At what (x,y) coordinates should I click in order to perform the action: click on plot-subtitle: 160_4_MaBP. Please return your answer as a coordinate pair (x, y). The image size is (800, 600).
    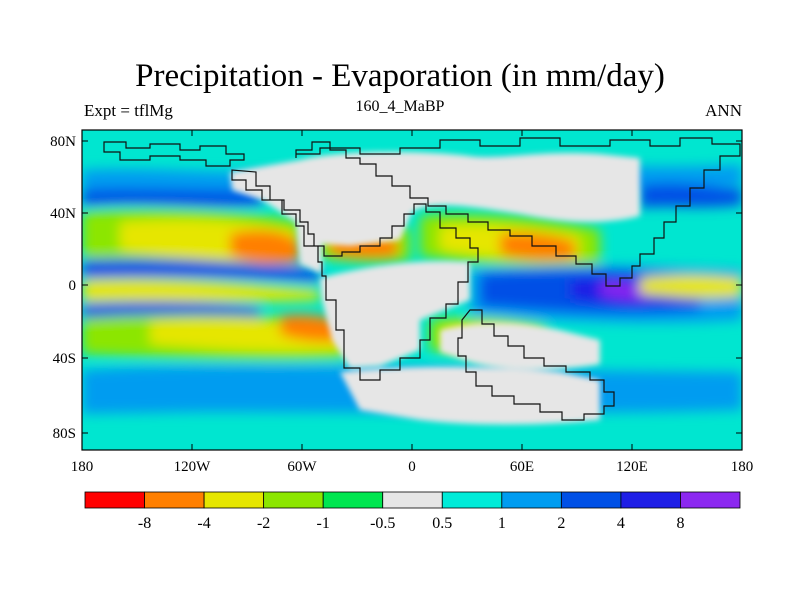
    Looking at the image, I should click on (400, 106).